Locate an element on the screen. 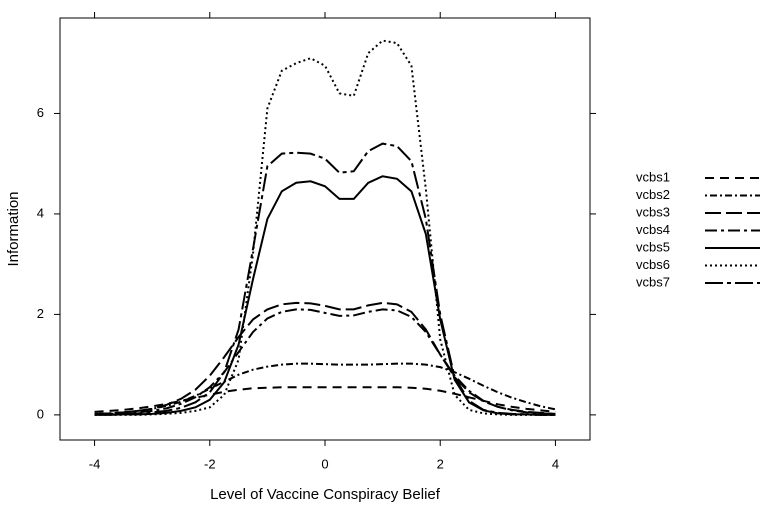 This screenshot has width=765, height=509. legend-label: vcbs4 is located at coordinates (653, 229).